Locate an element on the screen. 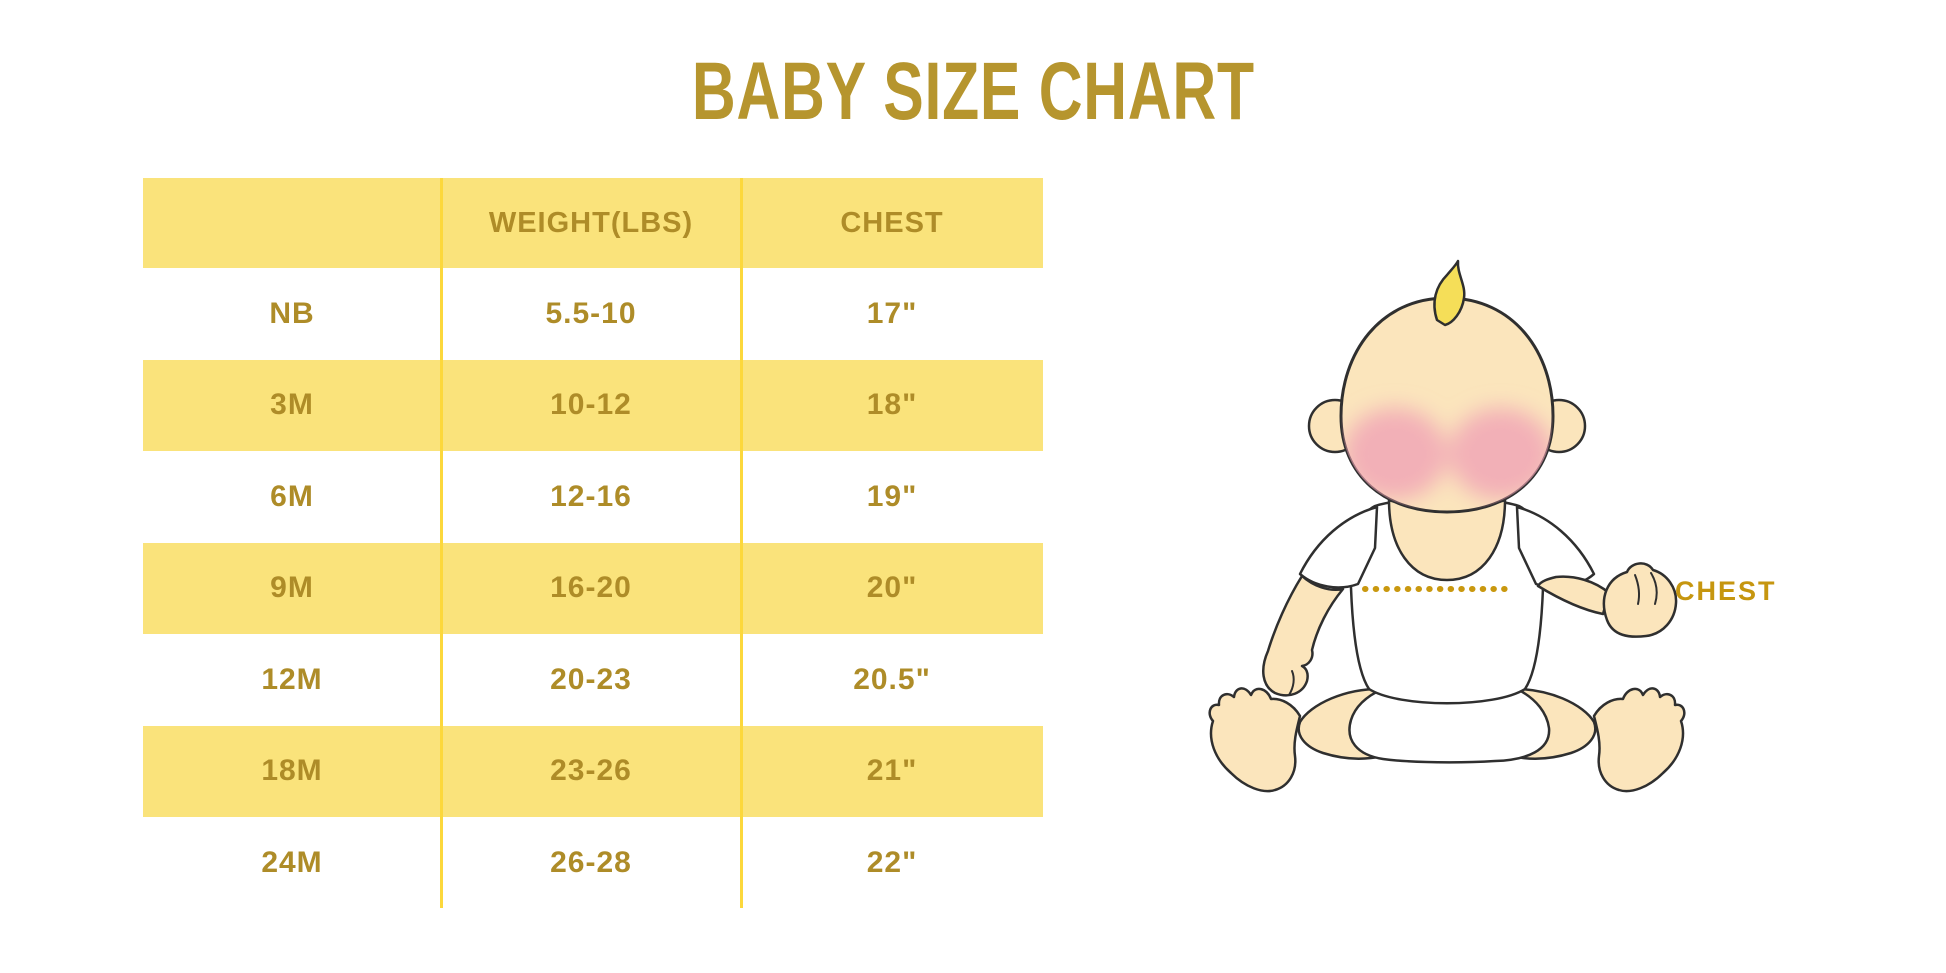 The image size is (1946, 973). chest-cell: 17" is located at coordinates (892, 313).